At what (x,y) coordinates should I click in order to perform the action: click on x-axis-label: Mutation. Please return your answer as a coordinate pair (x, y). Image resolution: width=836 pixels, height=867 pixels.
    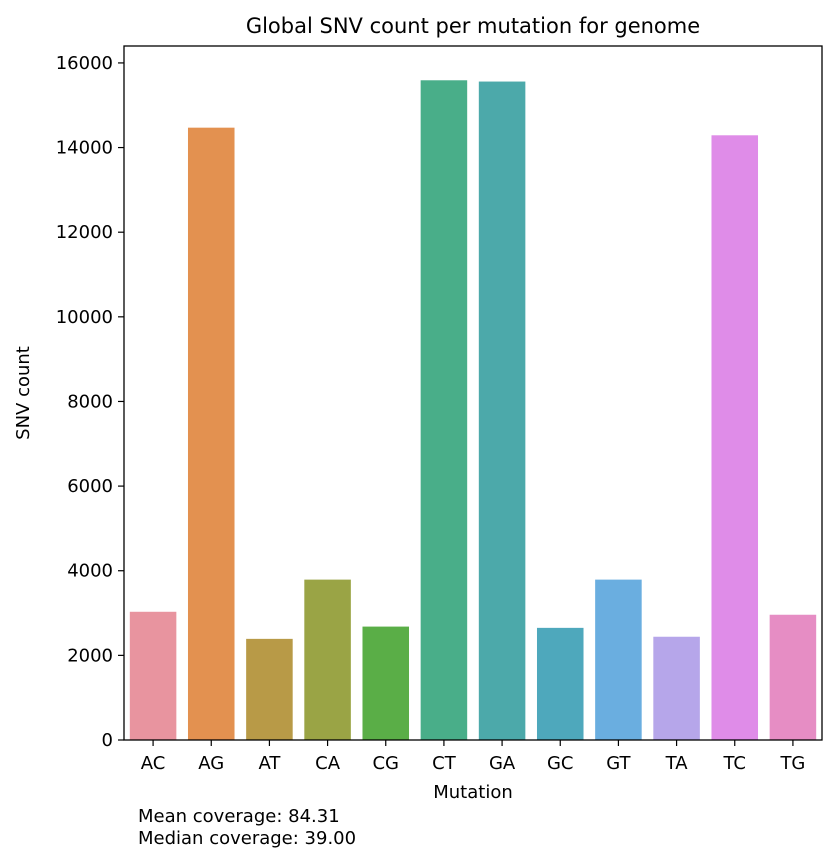
    Looking at the image, I should click on (473, 792).